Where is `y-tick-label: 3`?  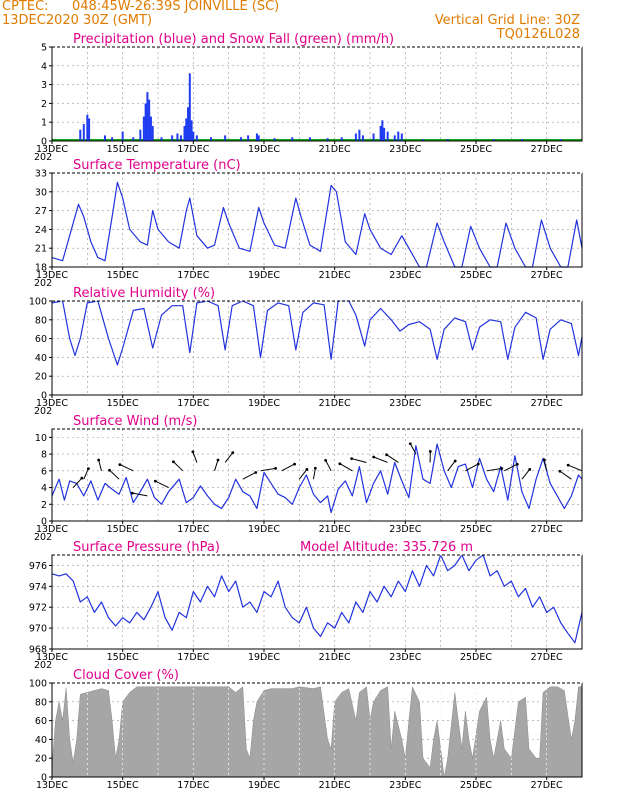
y-tick-label: 3 is located at coordinates (44, 85).